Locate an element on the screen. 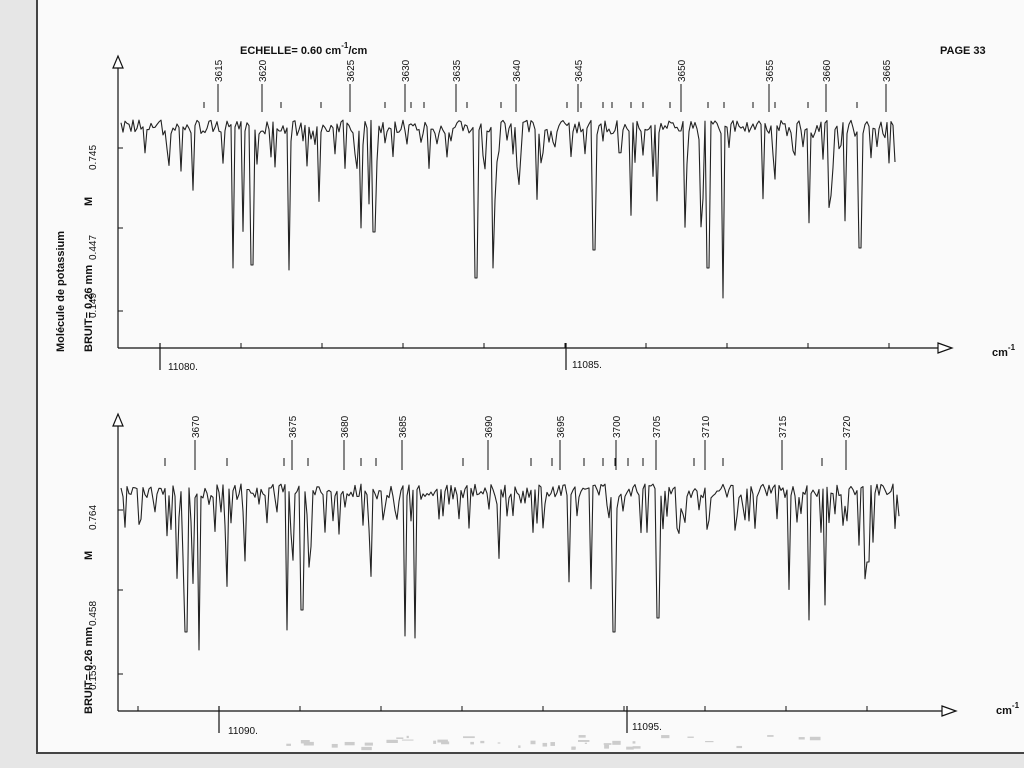 The width and height of the screenshot is (1024, 768). y-tick-label: 0.745 is located at coordinates (93, 157).